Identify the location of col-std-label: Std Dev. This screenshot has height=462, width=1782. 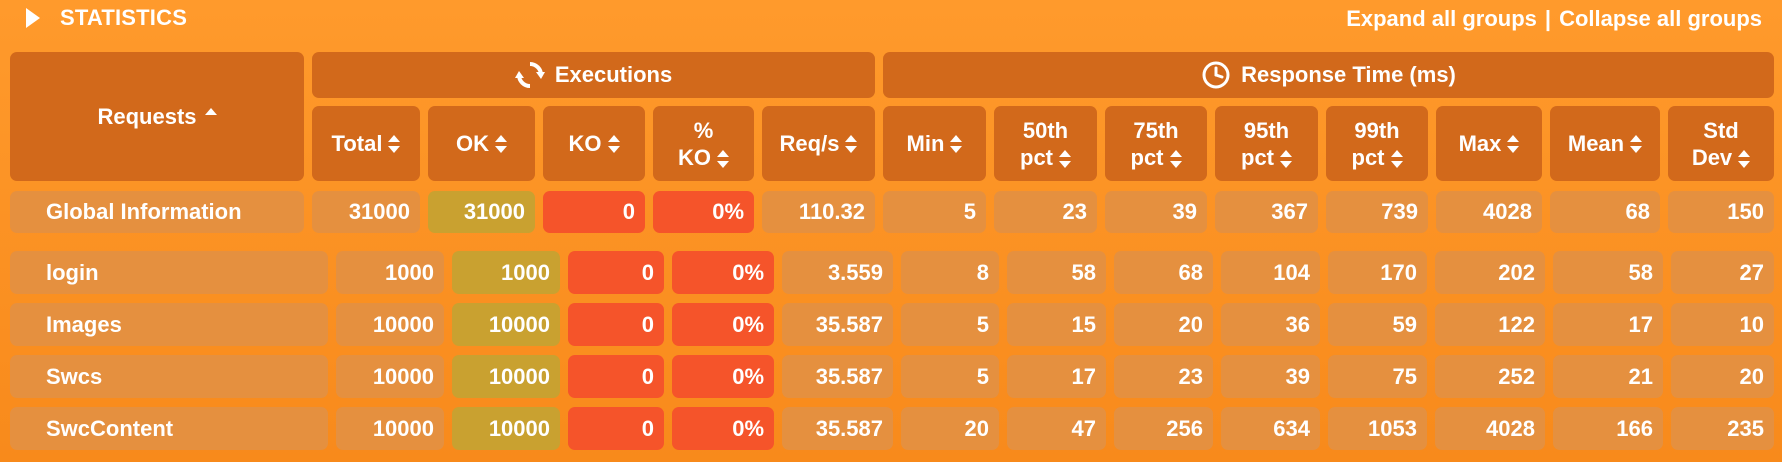
(1721, 144).